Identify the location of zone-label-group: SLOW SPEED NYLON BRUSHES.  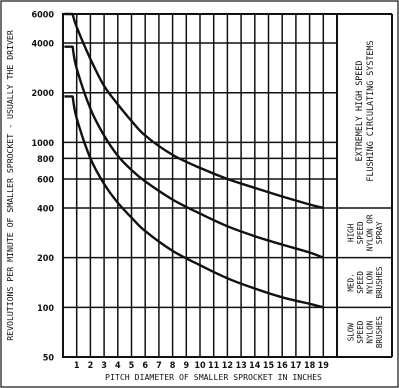
(365, 332).